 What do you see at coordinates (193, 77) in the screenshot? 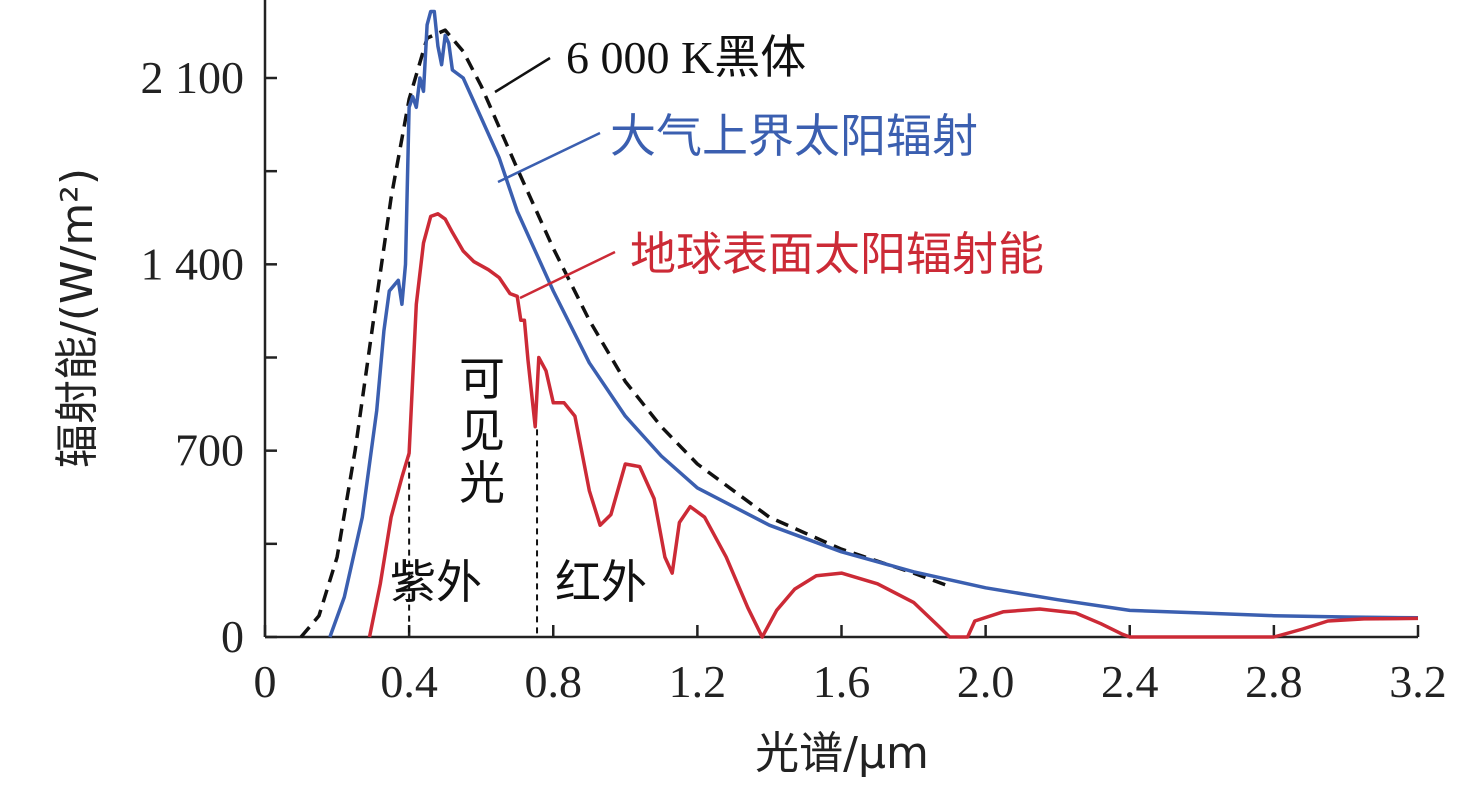
I see `y-tick-label: 2 100` at bounding box center [193, 77].